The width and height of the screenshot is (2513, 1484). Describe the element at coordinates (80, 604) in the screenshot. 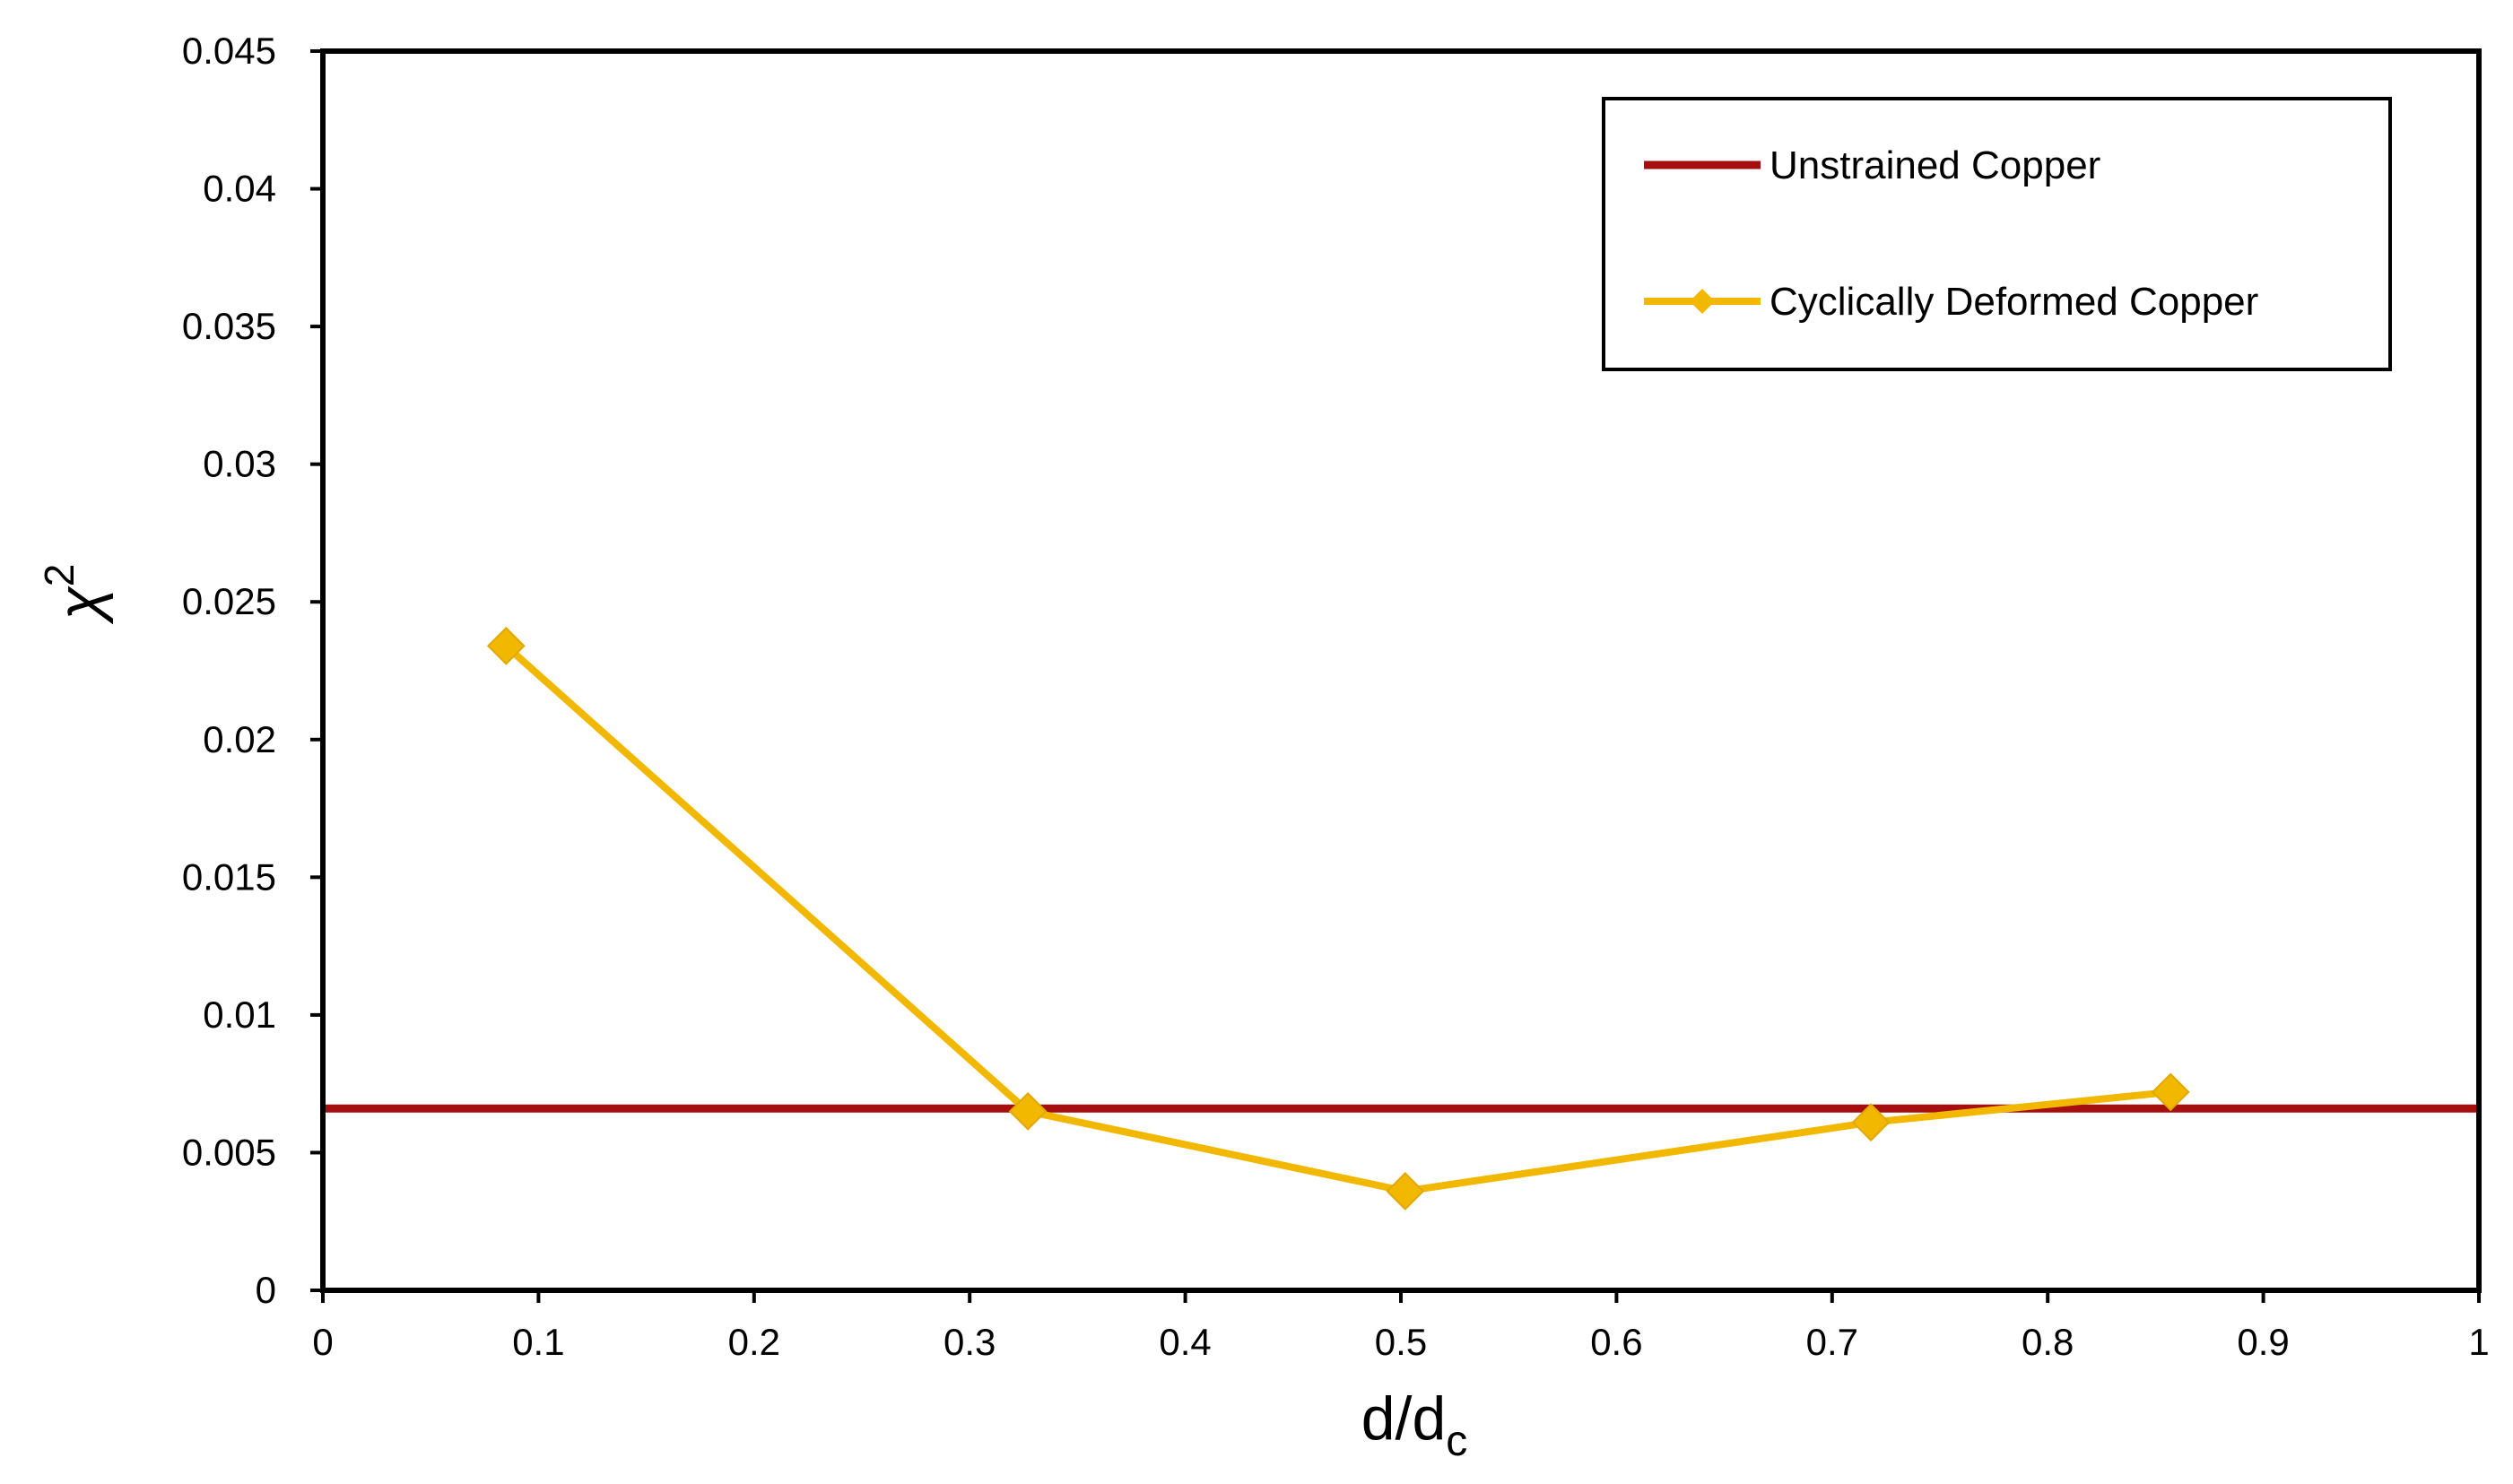

I see `y-axis-title-main: χ` at that location.